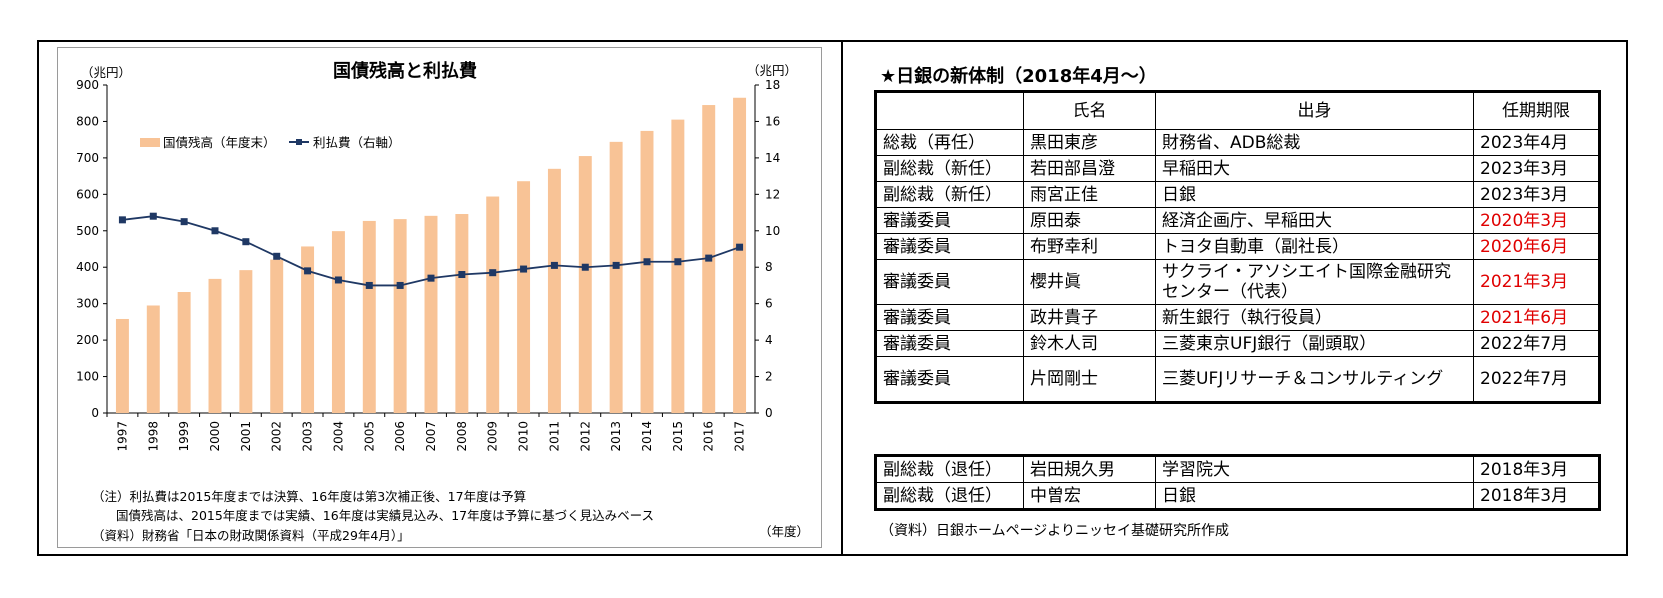  Describe the element at coordinates (1089, 317) in the screenshot. I see `name-cell: 政井貴子` at that location.